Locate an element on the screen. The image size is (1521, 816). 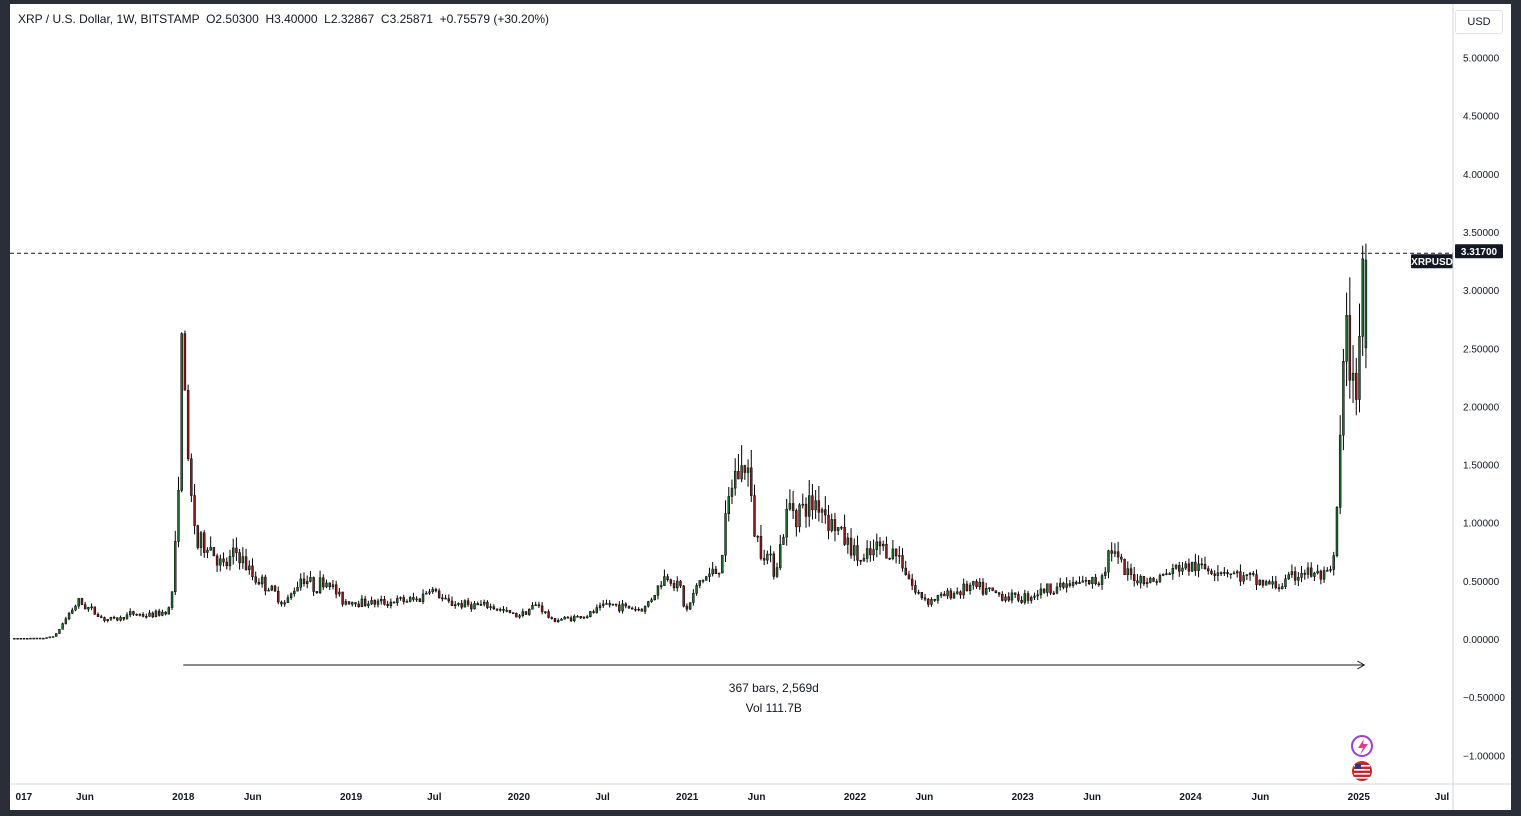
price-tick-label: 1.50000 is located at coordinates (1481, 466).